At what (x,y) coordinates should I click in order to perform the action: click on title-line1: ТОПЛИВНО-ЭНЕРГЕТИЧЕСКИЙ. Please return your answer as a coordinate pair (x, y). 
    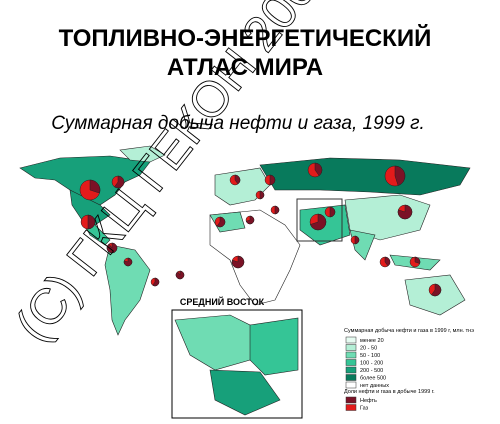
    Looking at the image, I should click on (245, 38).